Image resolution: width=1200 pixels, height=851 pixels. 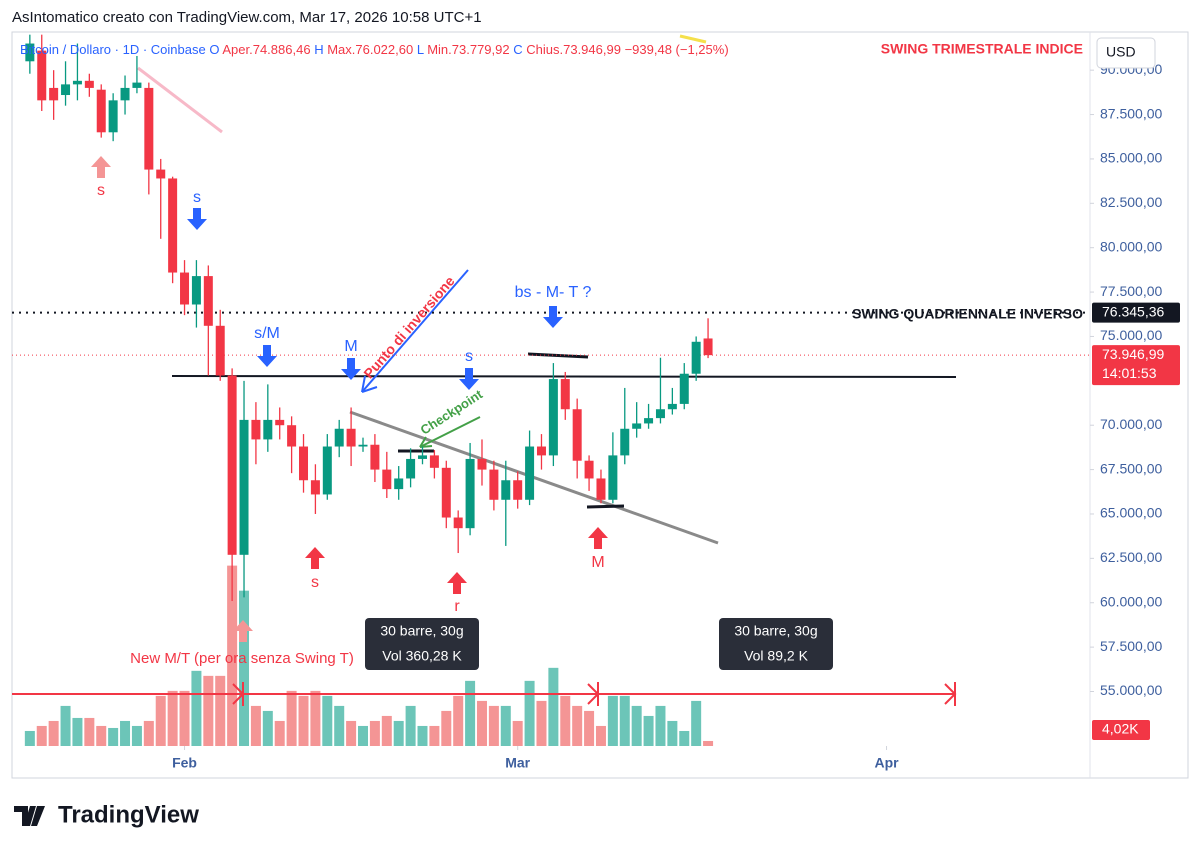 I want to click on currency: USD, so click(x=1121, y=52).